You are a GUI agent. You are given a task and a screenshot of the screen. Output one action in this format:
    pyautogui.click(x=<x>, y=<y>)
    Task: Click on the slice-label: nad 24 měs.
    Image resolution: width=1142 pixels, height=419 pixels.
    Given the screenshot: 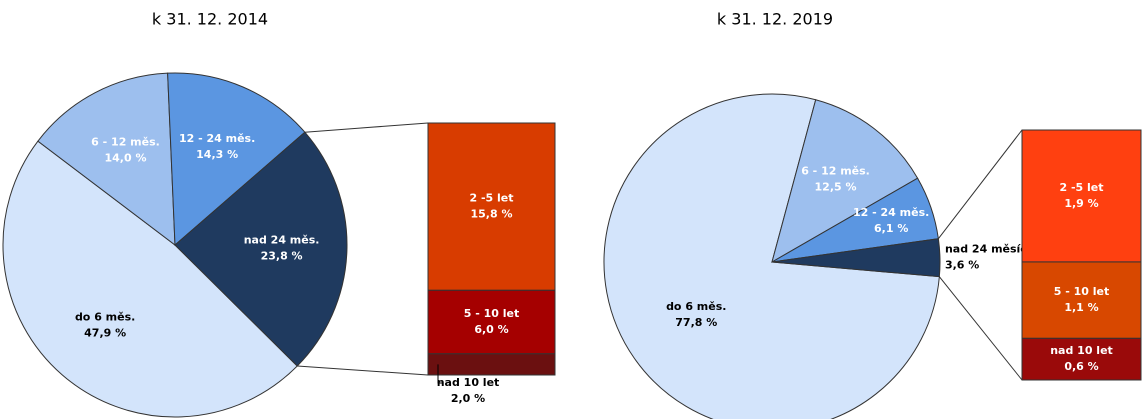 What is the action you would take?
    pyautogui.click(x=282, y=239)
    